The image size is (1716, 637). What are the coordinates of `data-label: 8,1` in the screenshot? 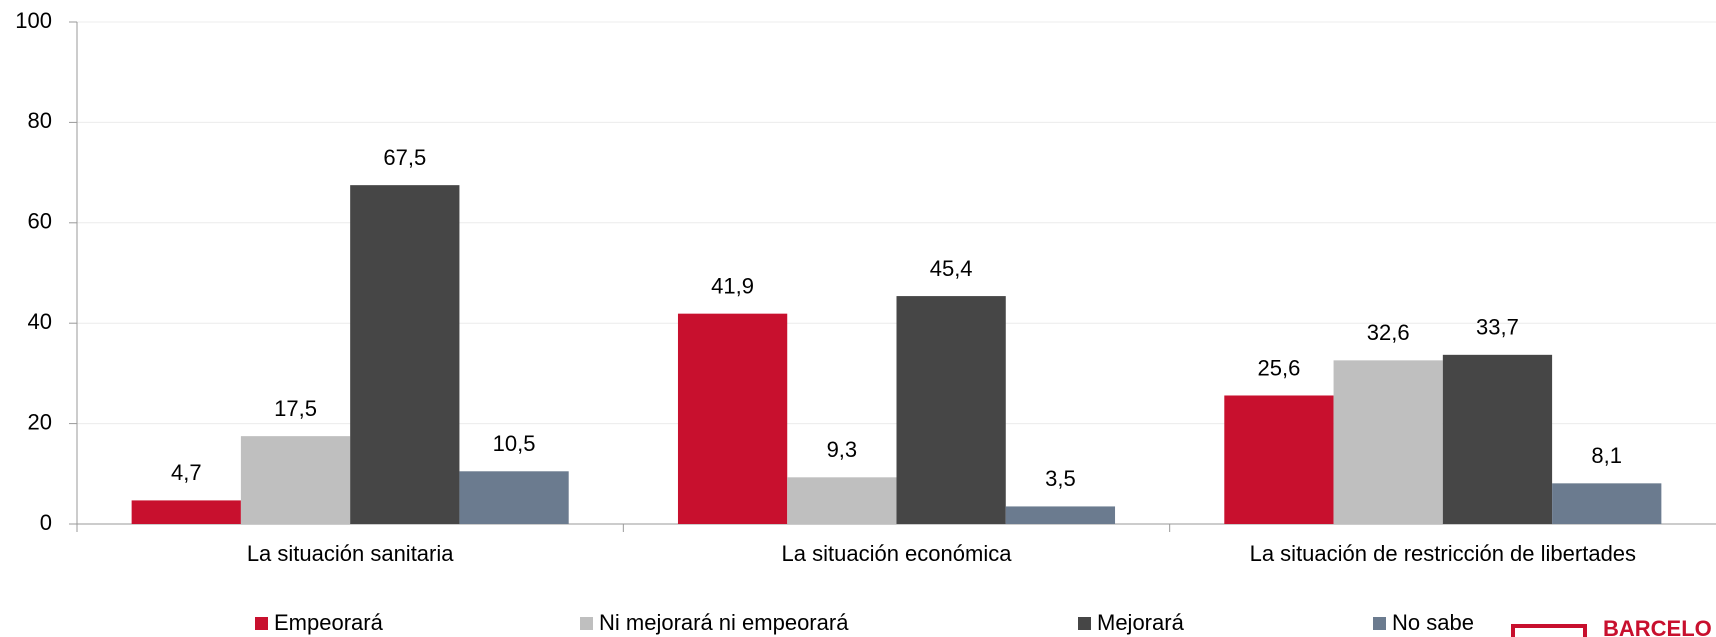 It's located at (1606, 455).